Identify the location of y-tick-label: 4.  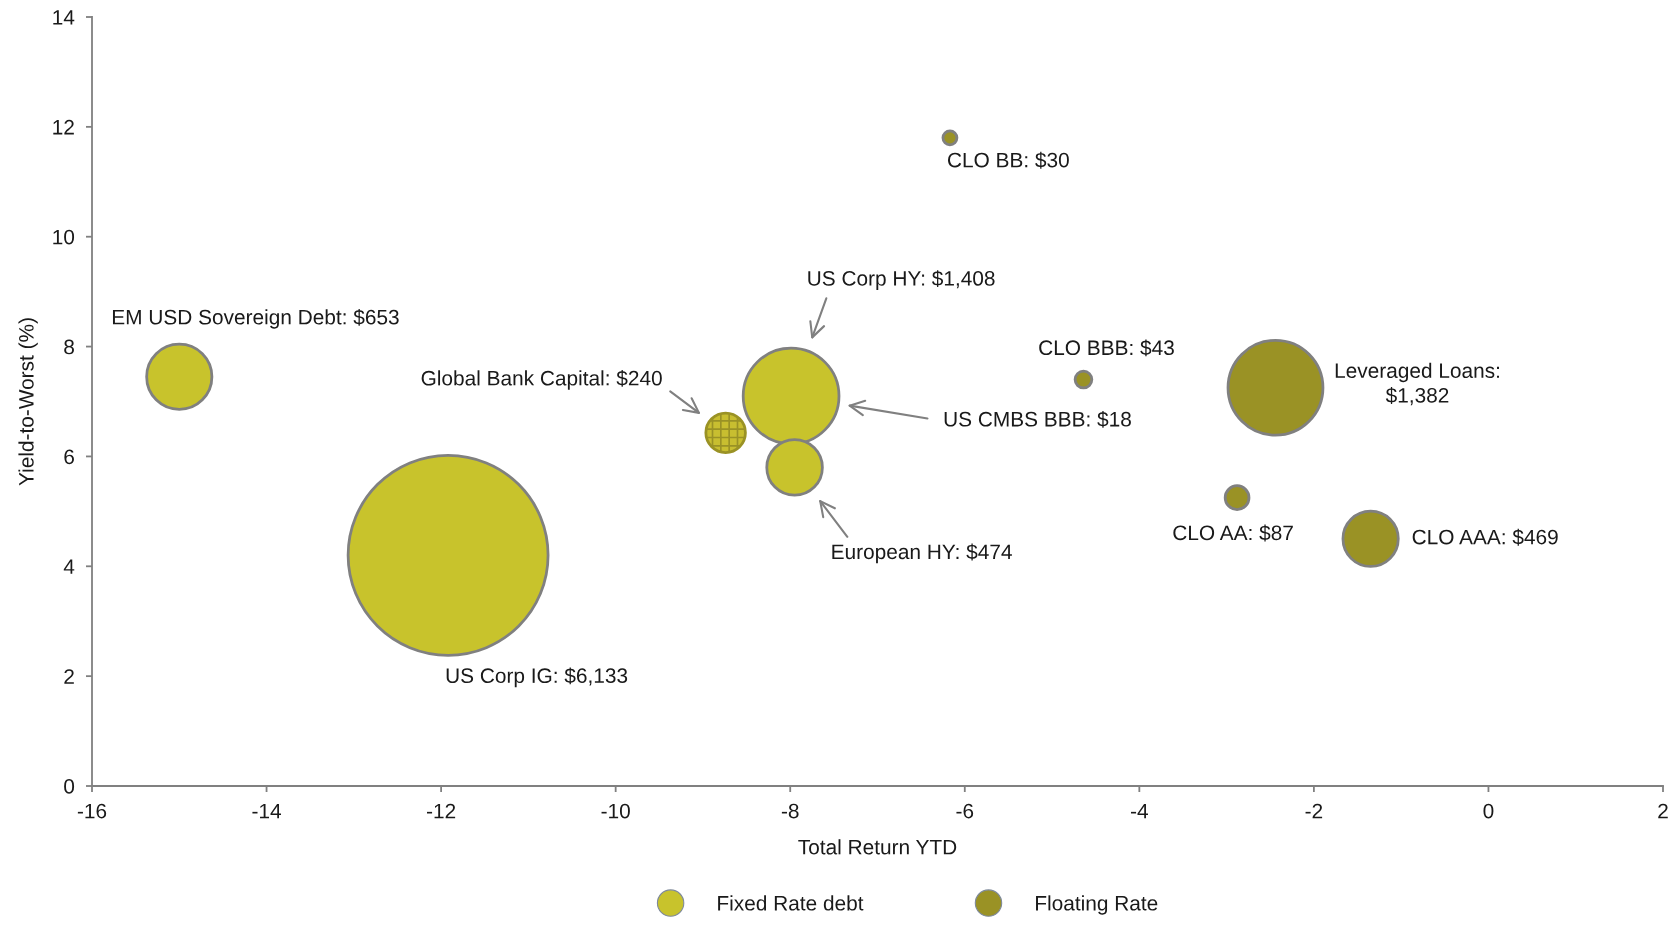
(69, 566).